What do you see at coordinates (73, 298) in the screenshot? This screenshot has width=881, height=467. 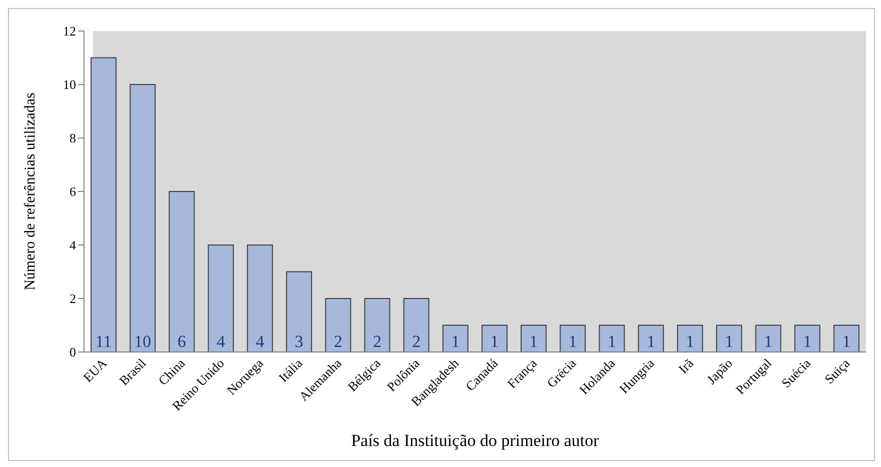 I see `y-tick-label: 2` at bounding box center [73, 298].